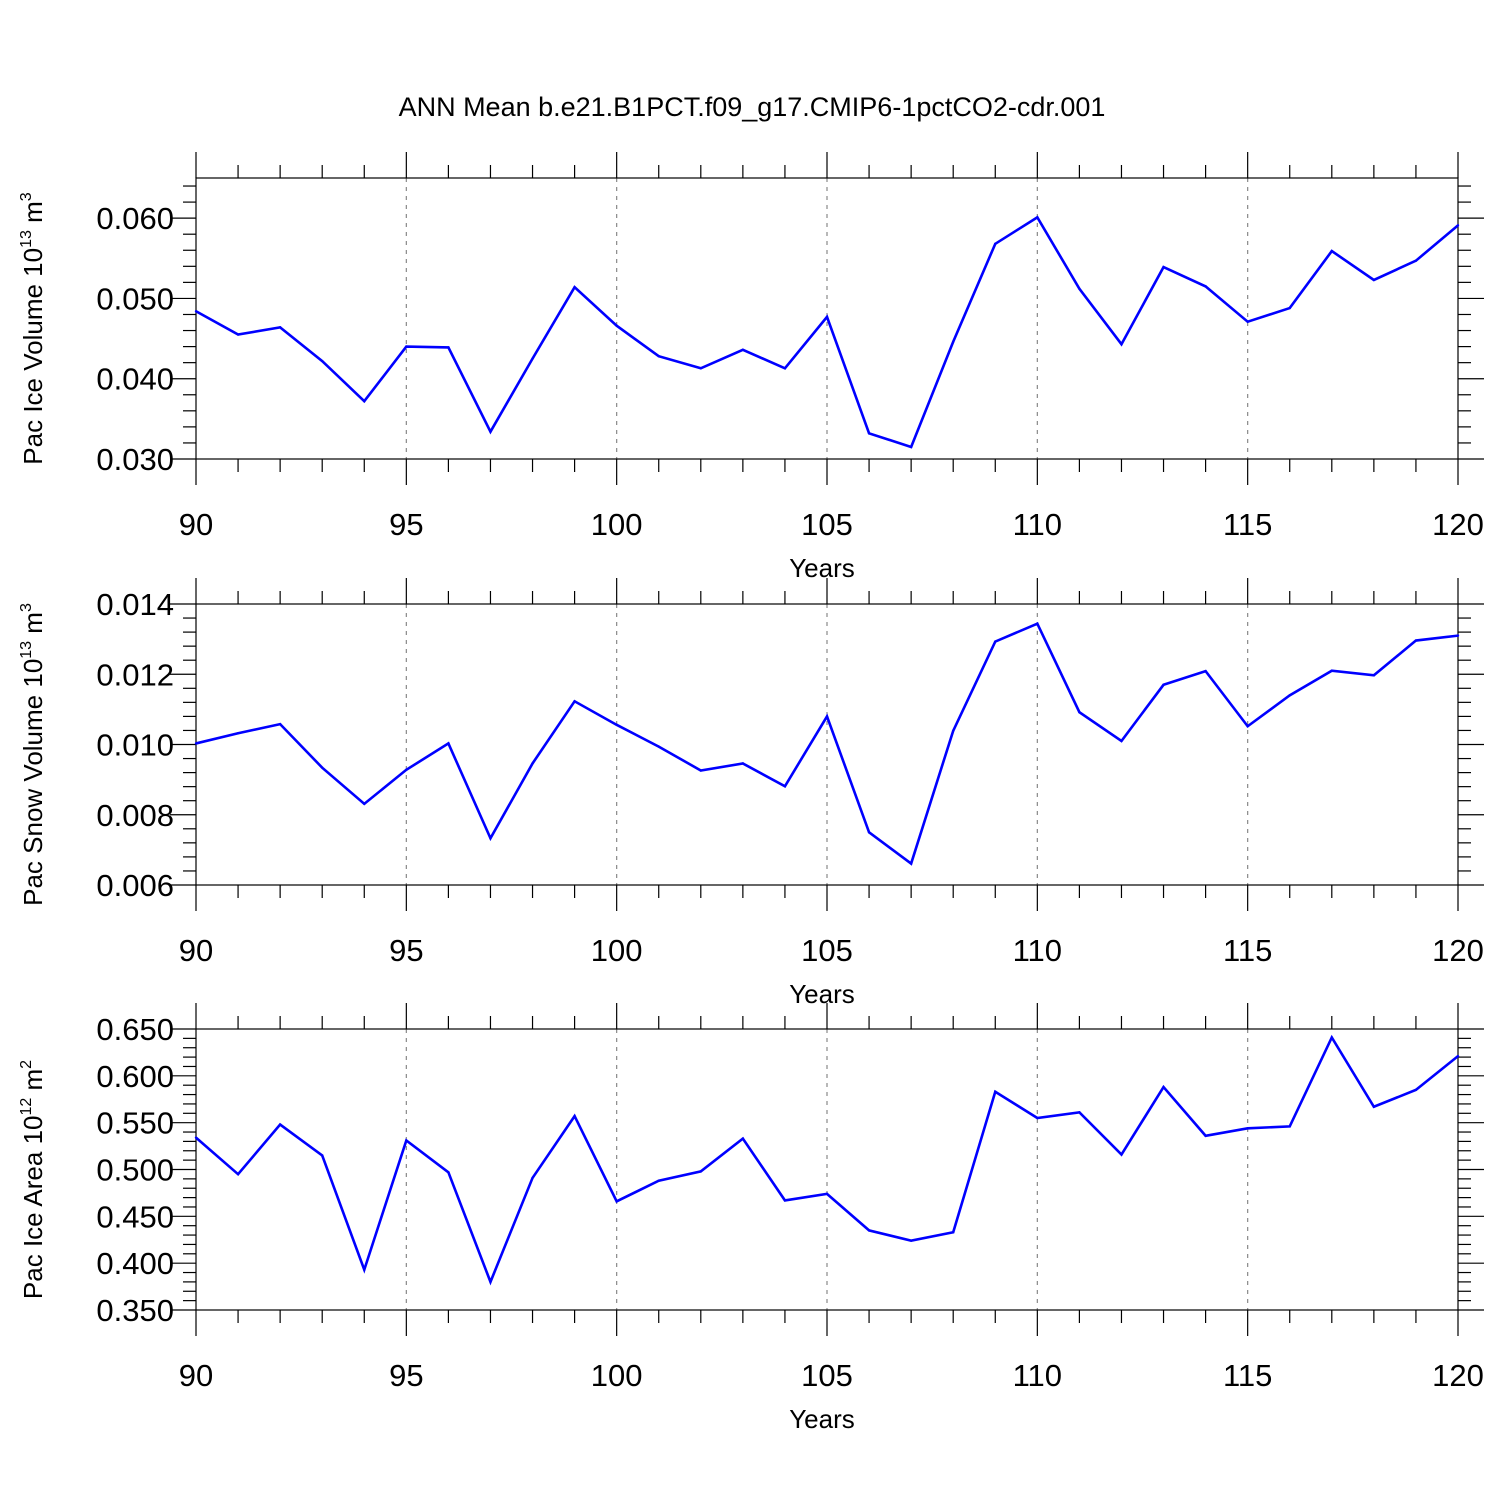 The height and width of the screenshot is (1500, 1500). What do you see at coordinates (135, 604) in the screenshot?
I see `y-tick-label: 0.014` at bounding box center [135, 604].